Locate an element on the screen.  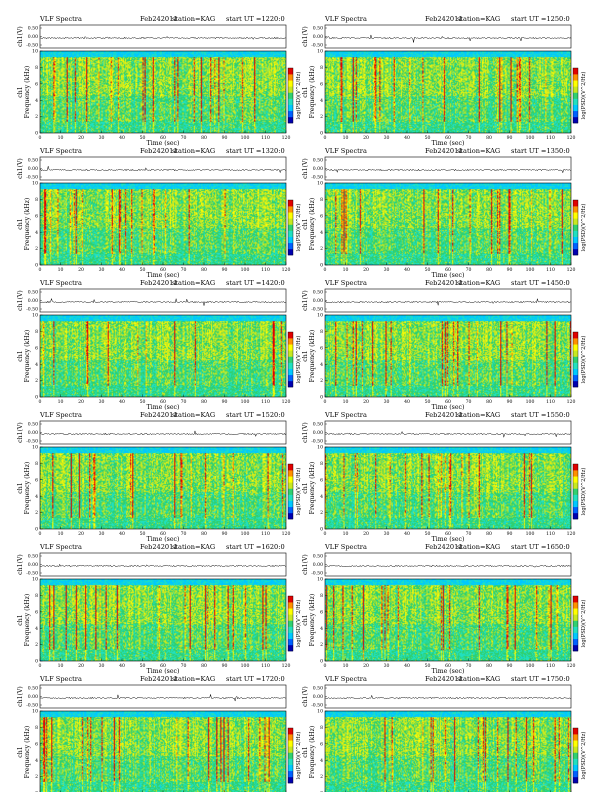
x-tick-label: 40 is located at coordinates (407, 534).